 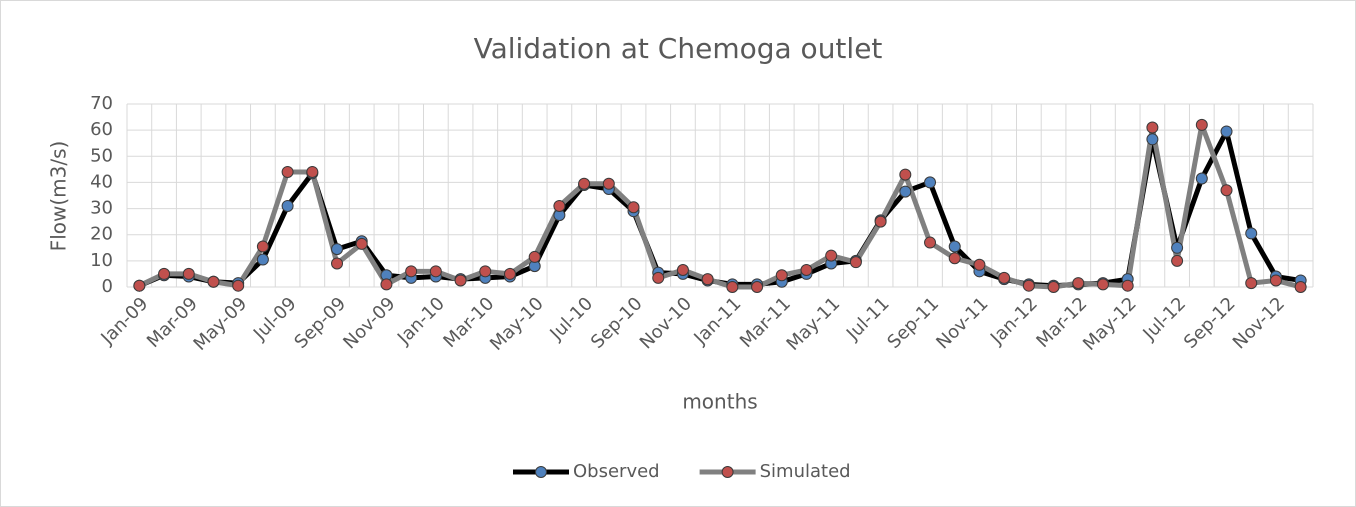 What do you see at coordinates (107, 286) in the screenshot?
I see `y-tick-label: 0` at bounding box center [107, 286].